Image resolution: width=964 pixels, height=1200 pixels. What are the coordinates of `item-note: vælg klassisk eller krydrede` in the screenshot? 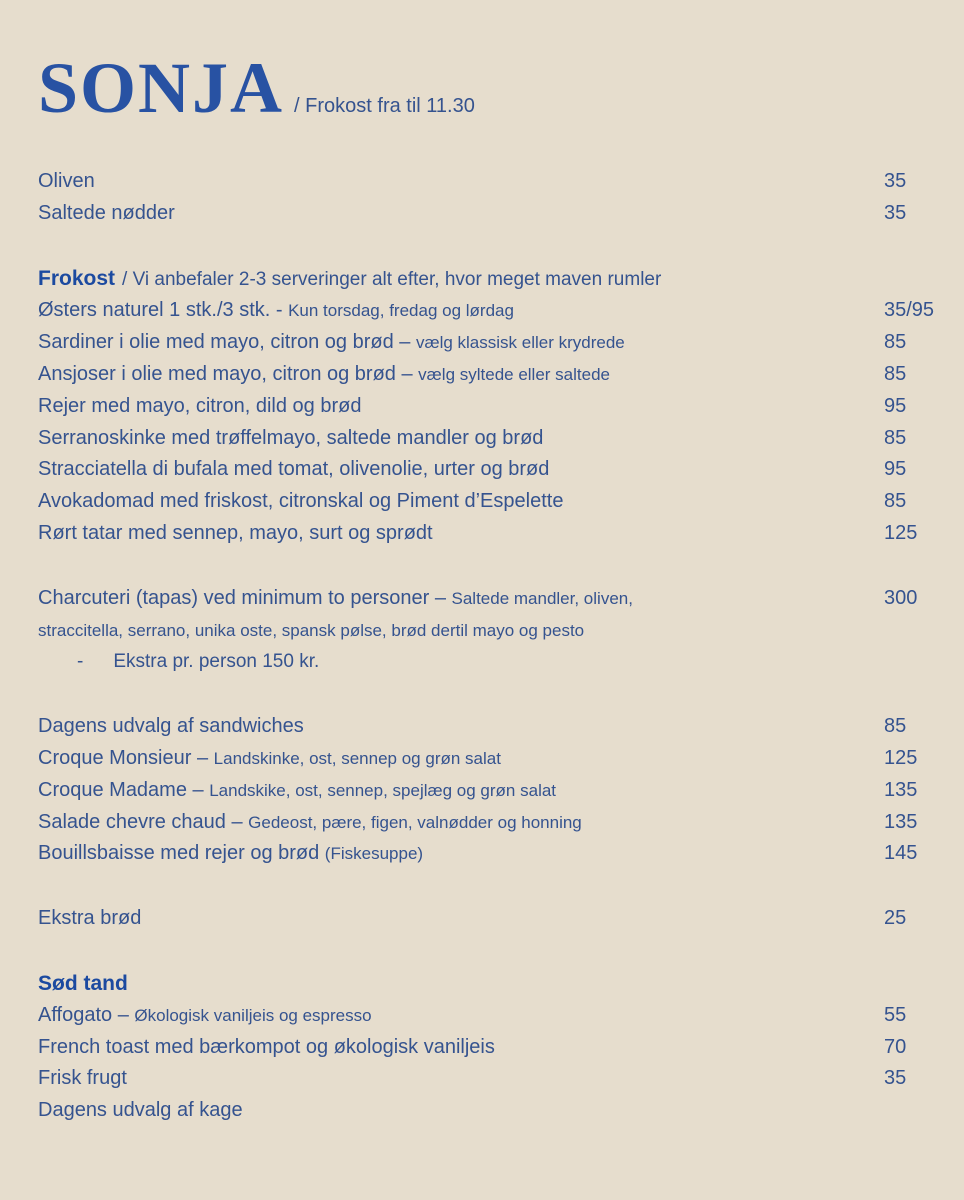 It's located at (520, 343).